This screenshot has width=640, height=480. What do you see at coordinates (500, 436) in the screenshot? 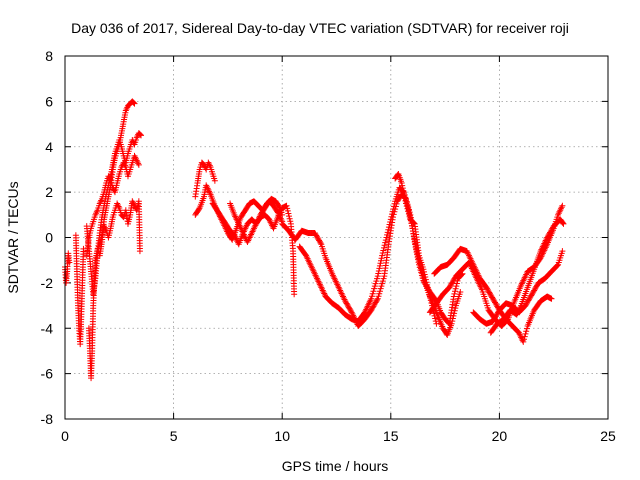
I see `x-tick-label: 20` at bounding box center [500, 436].